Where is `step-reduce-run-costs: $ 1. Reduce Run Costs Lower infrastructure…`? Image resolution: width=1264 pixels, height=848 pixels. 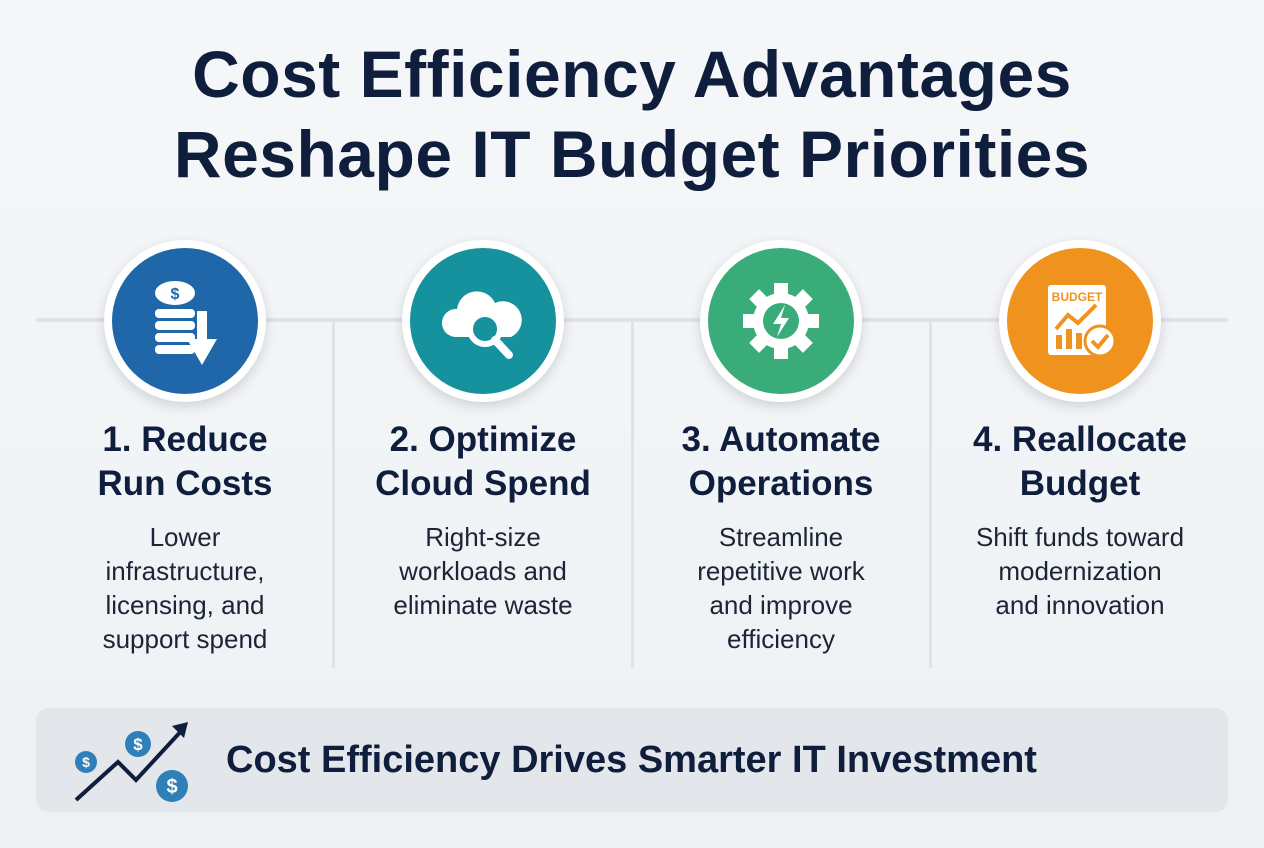 step-reduce-run-costs: $ 1. Reduce Run Costs Lower infrastructure… is located at coordinates (185, 448).